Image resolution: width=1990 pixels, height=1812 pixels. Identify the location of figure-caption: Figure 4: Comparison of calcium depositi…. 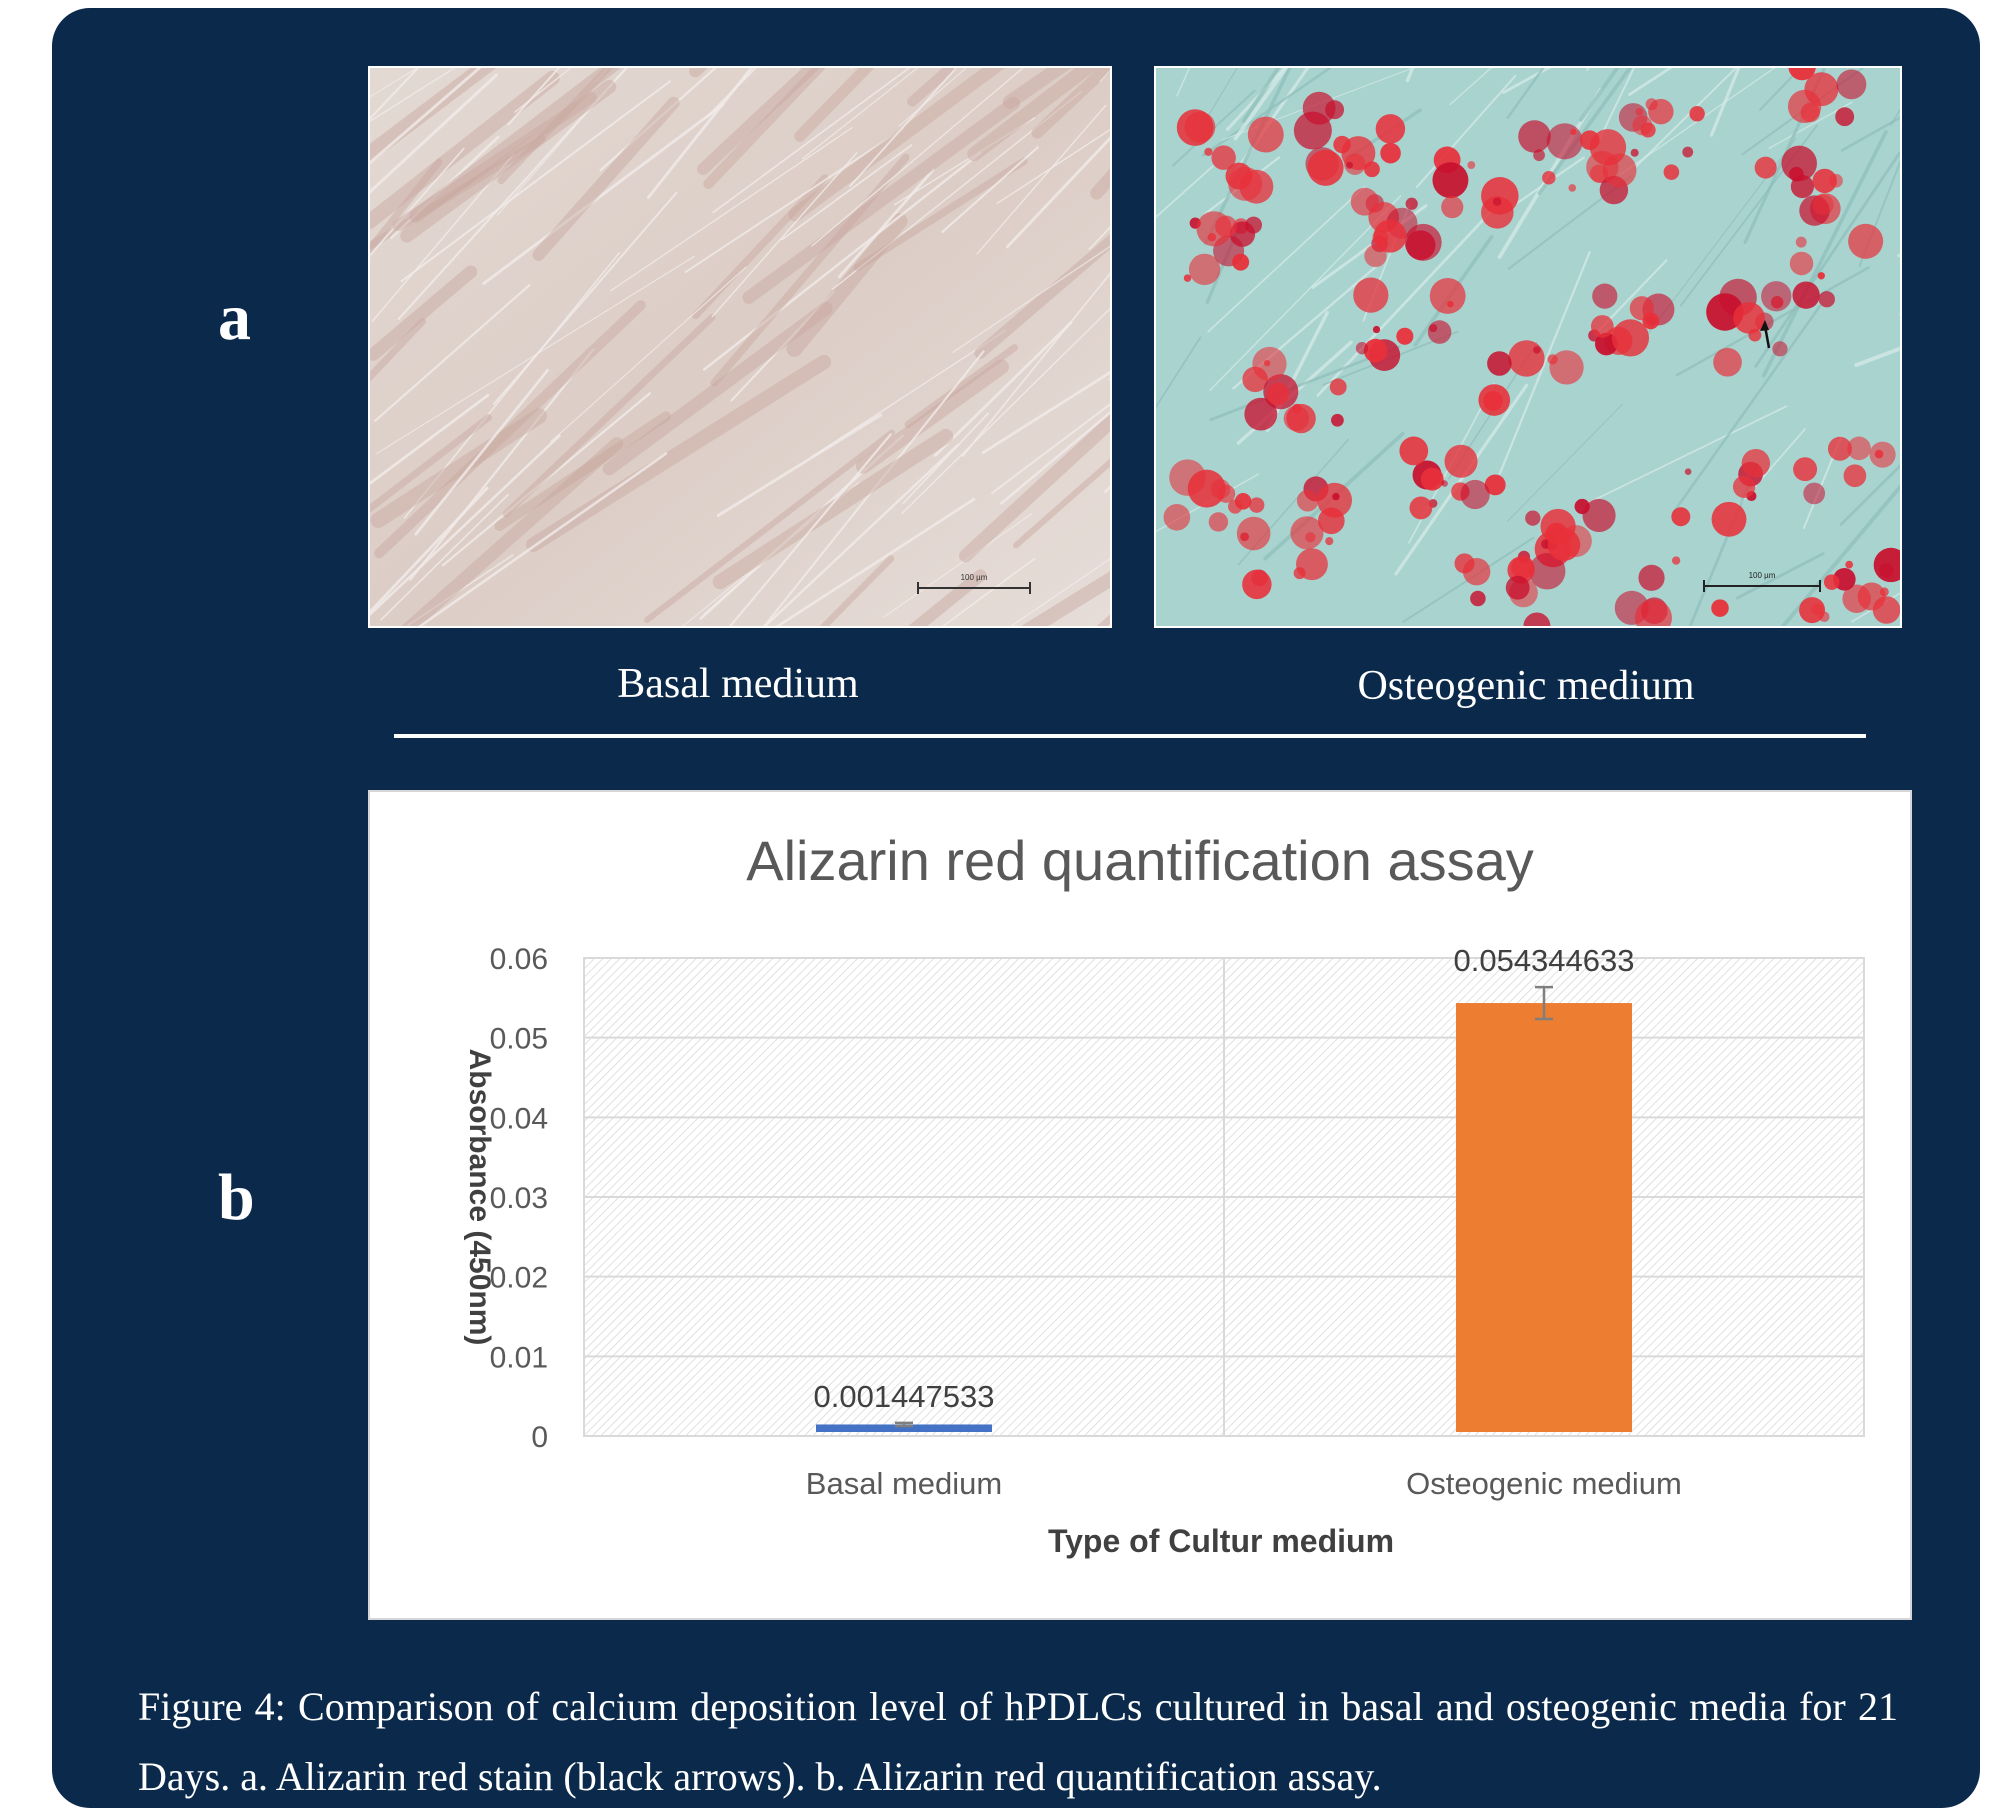
(1018, 1742).